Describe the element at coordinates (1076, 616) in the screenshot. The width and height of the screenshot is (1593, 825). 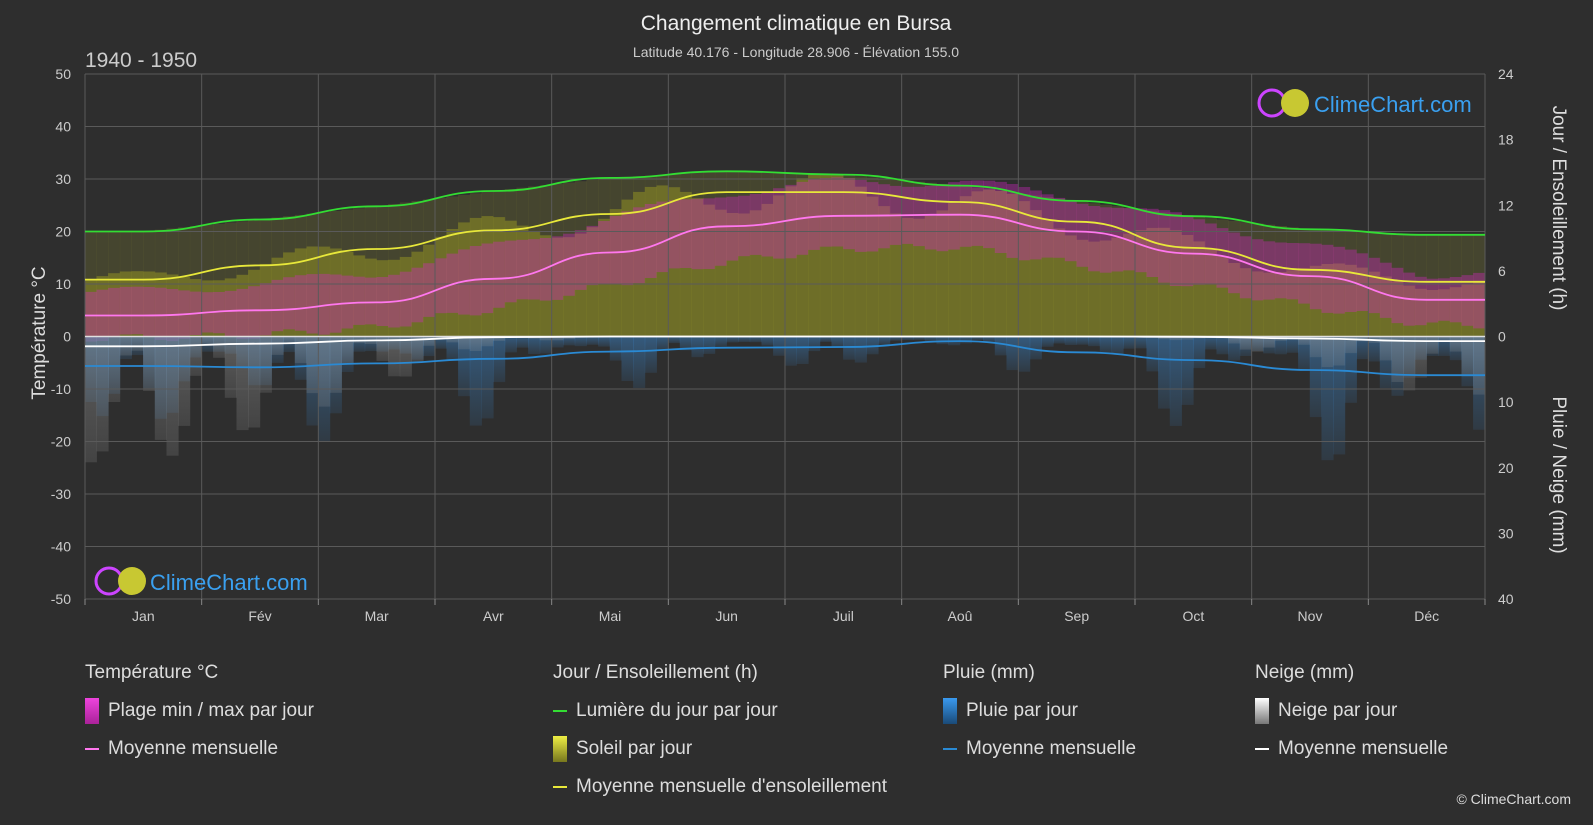
I see `x-tick-label: Sep` at that location.